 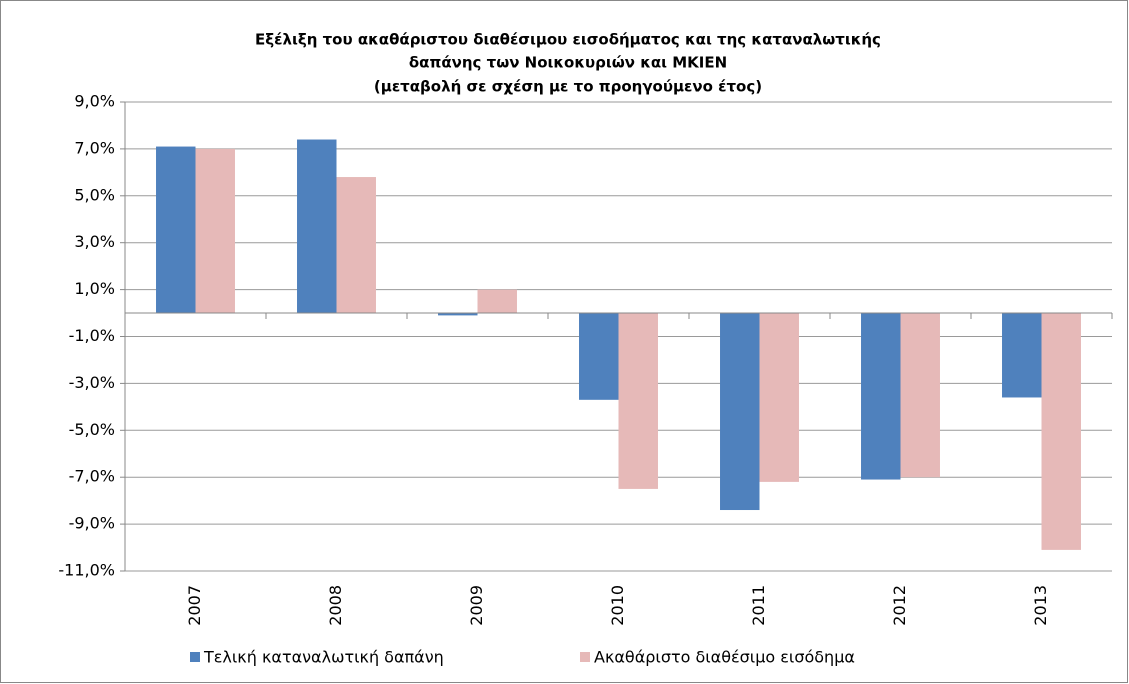 What do you see at coordinates (92, 476) in the screenshot?
I see `y-tick-label: -7,0%` at bounding box center [92, 476].